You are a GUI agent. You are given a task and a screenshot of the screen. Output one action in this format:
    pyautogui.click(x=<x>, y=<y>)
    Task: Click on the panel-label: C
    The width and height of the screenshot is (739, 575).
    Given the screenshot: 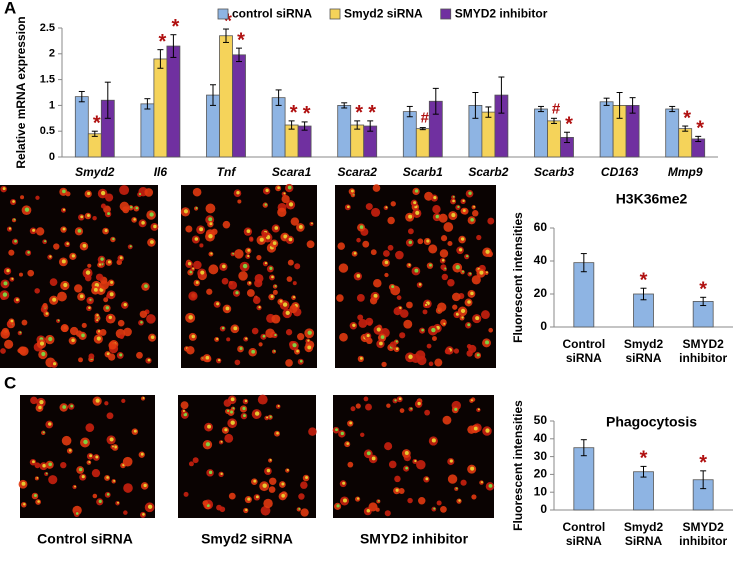 What is the action you would take?
    pyautogui.click(x=10, y=382)
    